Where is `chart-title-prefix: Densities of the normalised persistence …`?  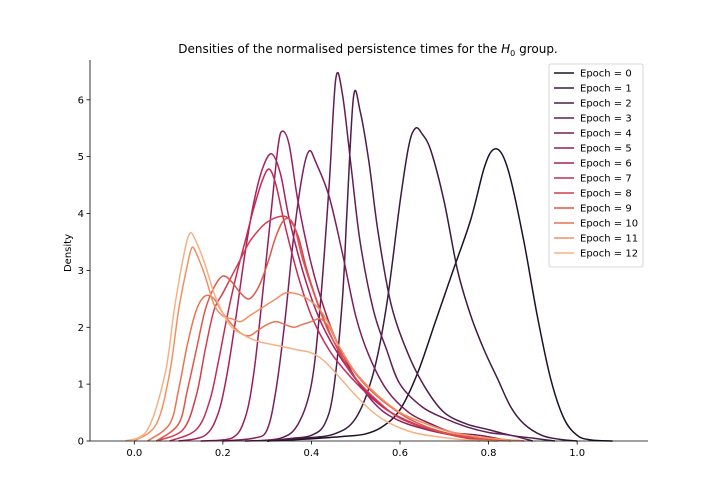 chart-title-prefix: Densities of the normalised persistence … is located at coordinates (339, 49).